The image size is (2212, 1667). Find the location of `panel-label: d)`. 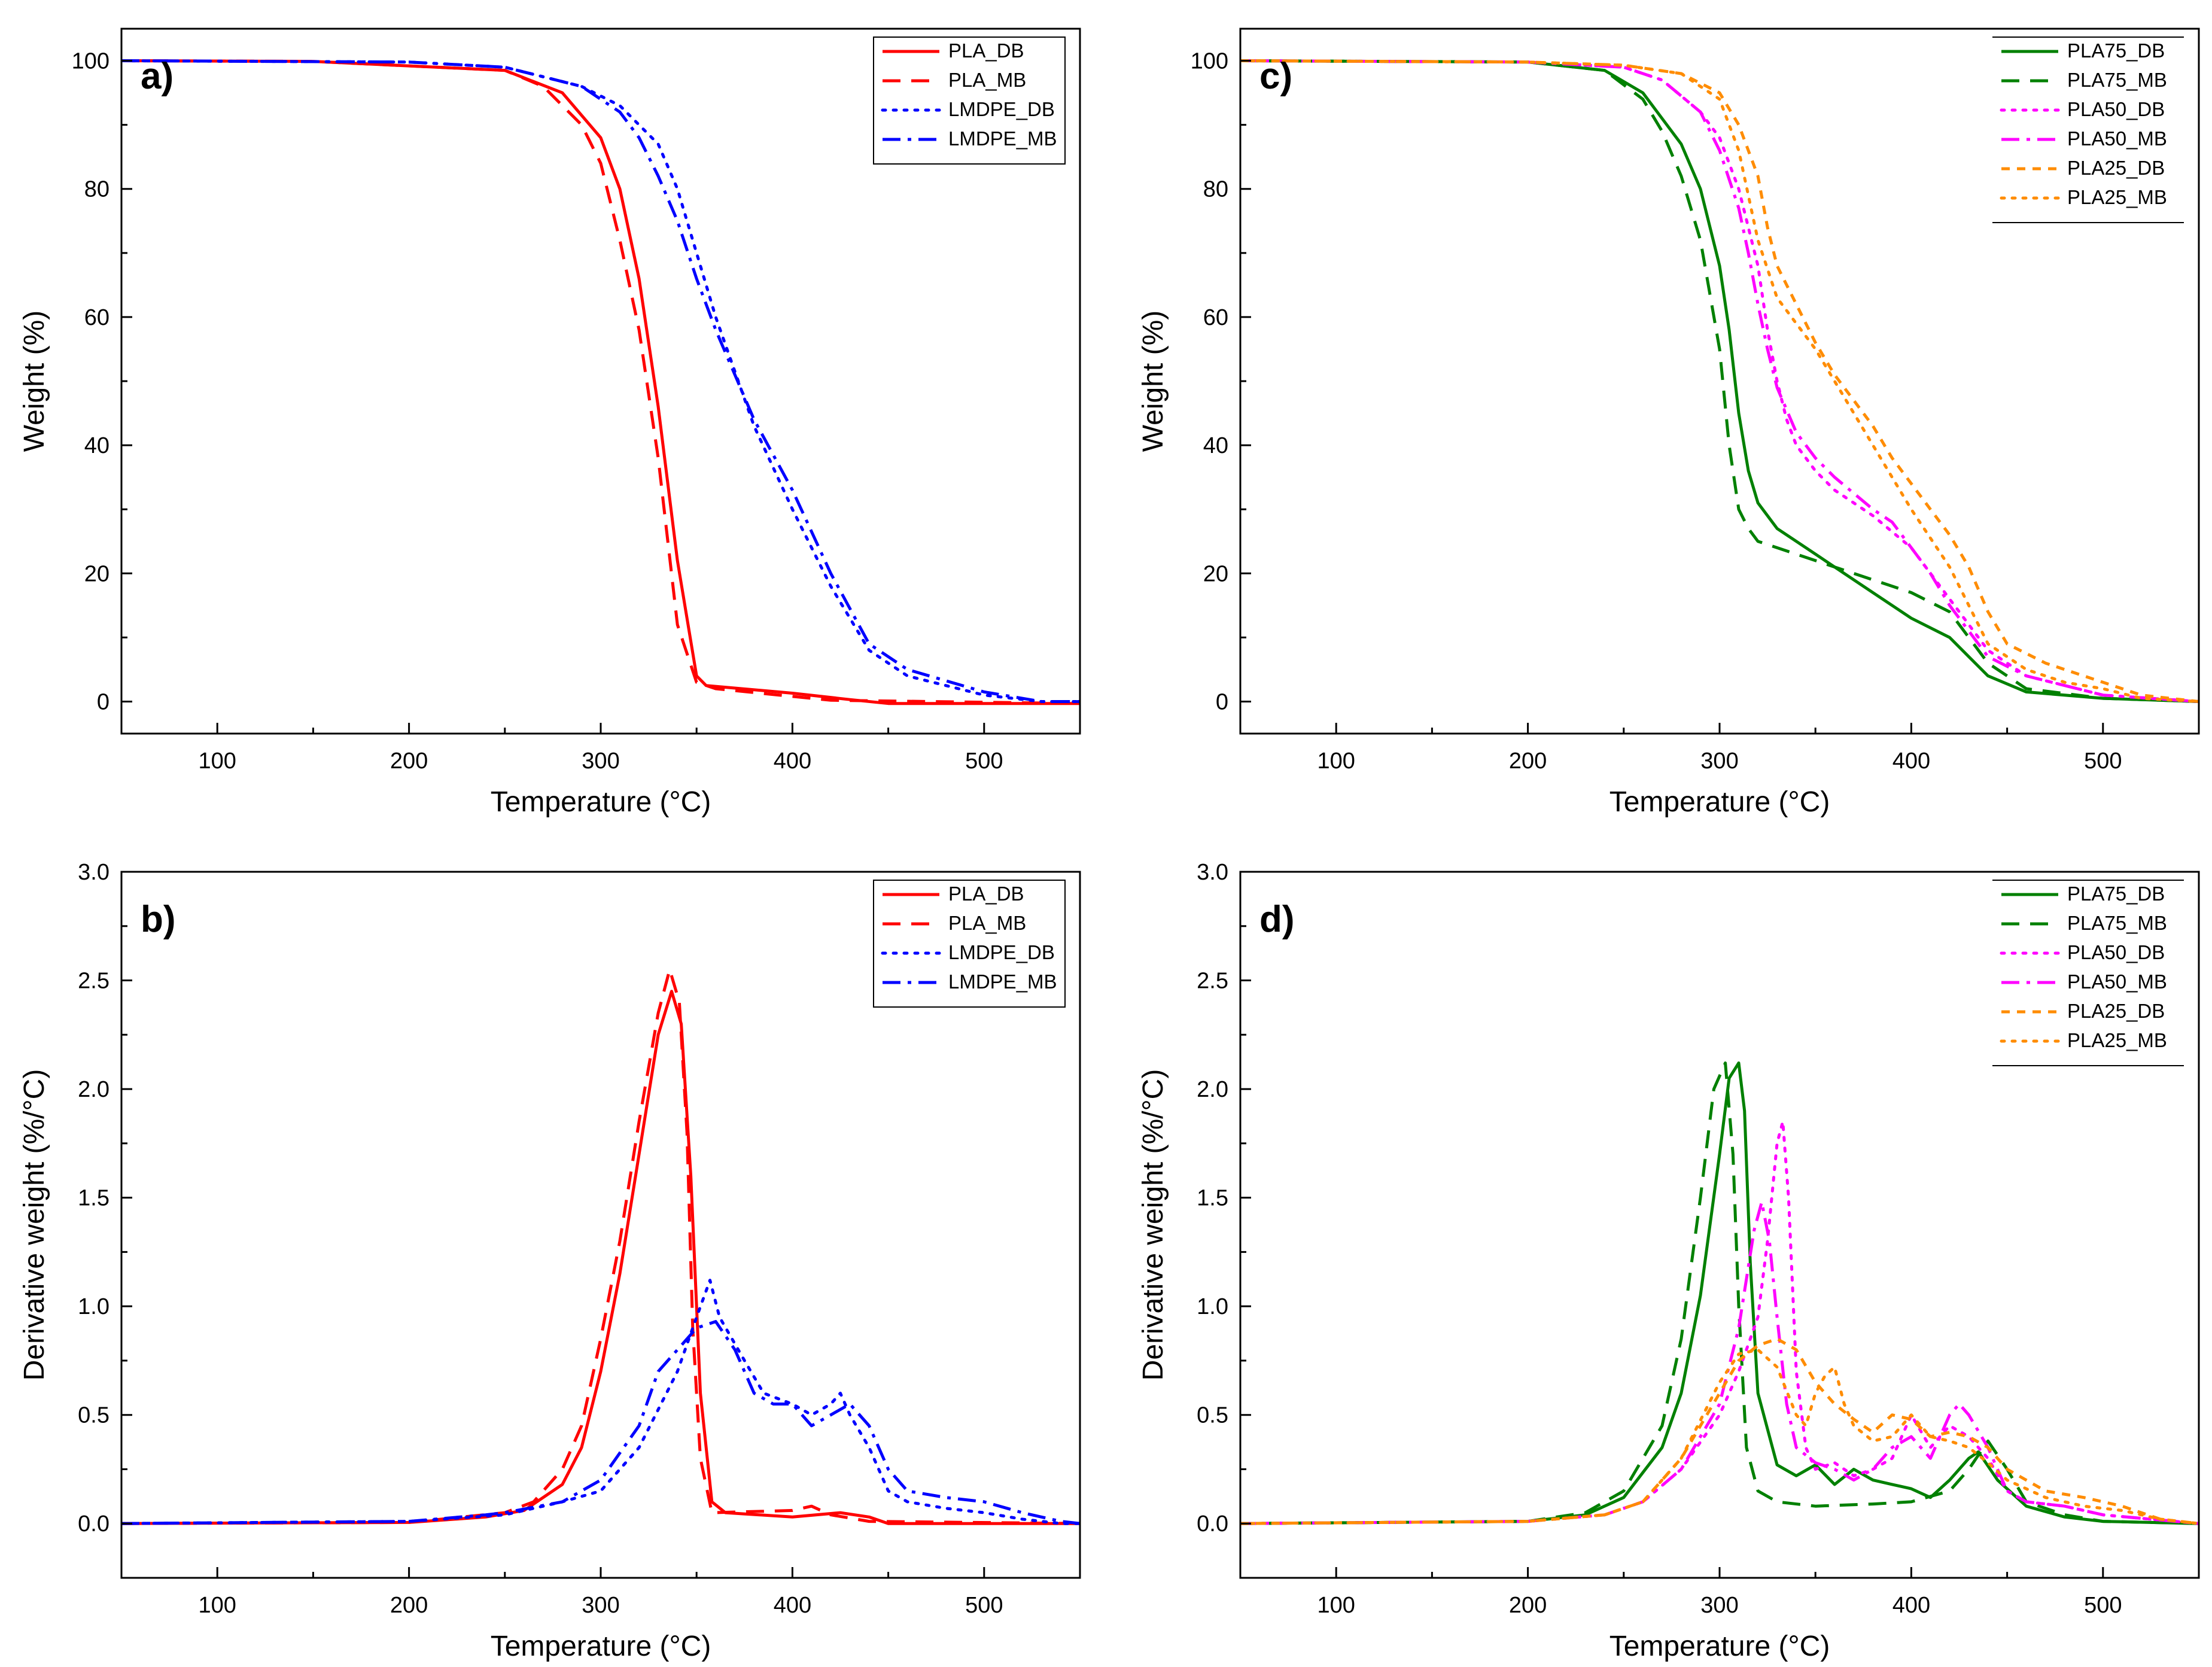

panel-label: d) is located at coordinates (1277, 919).